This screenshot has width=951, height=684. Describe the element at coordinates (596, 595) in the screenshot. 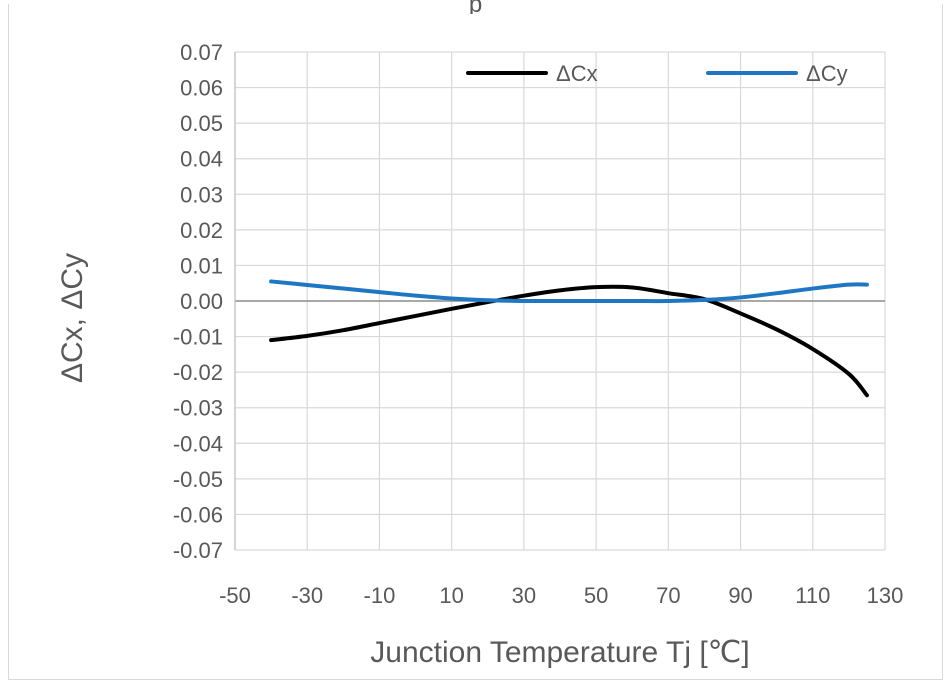

I see `x-tick-label: 50` at that location.